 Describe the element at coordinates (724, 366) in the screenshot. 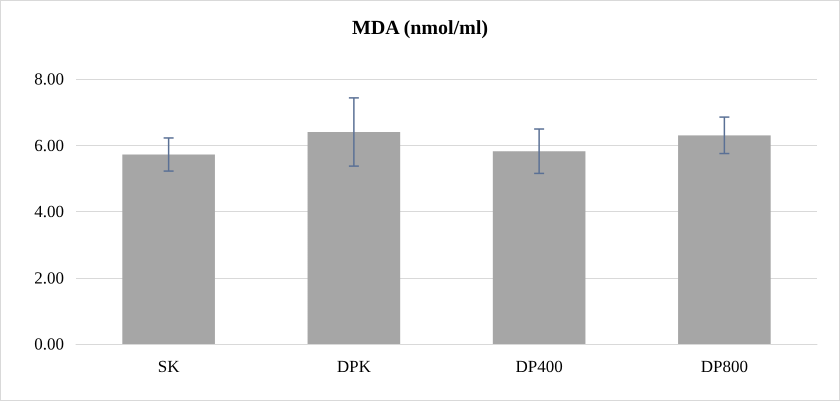

I see `x-tick-label: DP800` at that location.